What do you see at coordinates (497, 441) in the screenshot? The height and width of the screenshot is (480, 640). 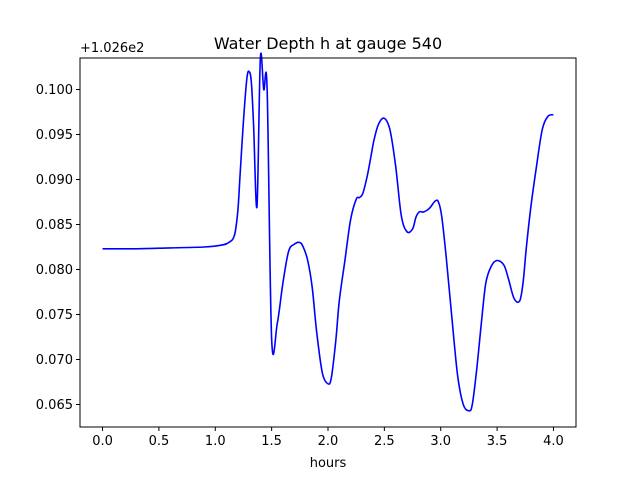 I see `x-tick-label: 3.5` at bounding box center [497, 441].